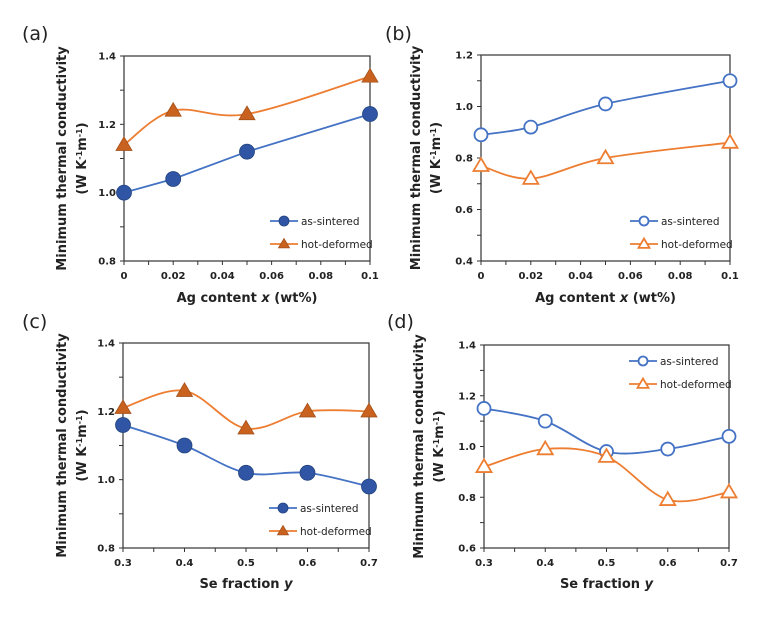  What do you see at coordinates (294, 298) in the screenshot?
I see `x-axis-title-unit: (wt%)` at bounding box center [294, 298].